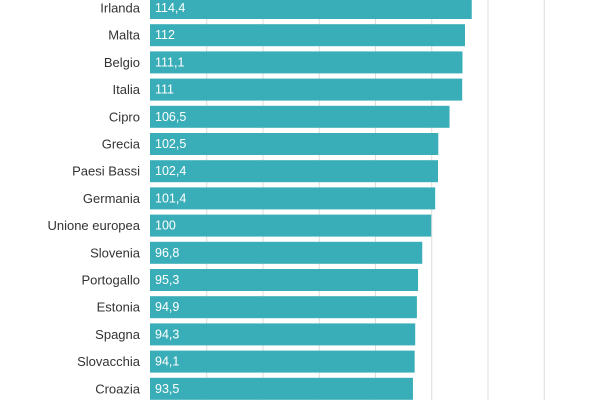 Image resolution: width=600 pixels, height=405 pixels. What do you see at coordinates (170, 8) in the screenshot?
I see `value-label: 114,4` at bounding box center [170, 8].